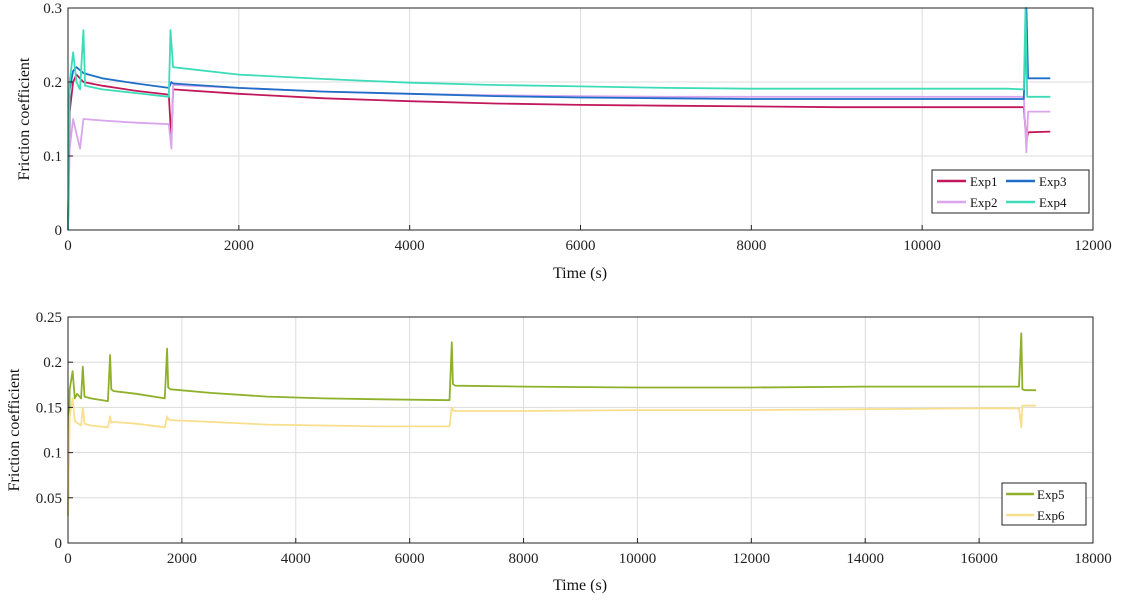  I want to click on x-tick-label: 16000, so click(979, 559).